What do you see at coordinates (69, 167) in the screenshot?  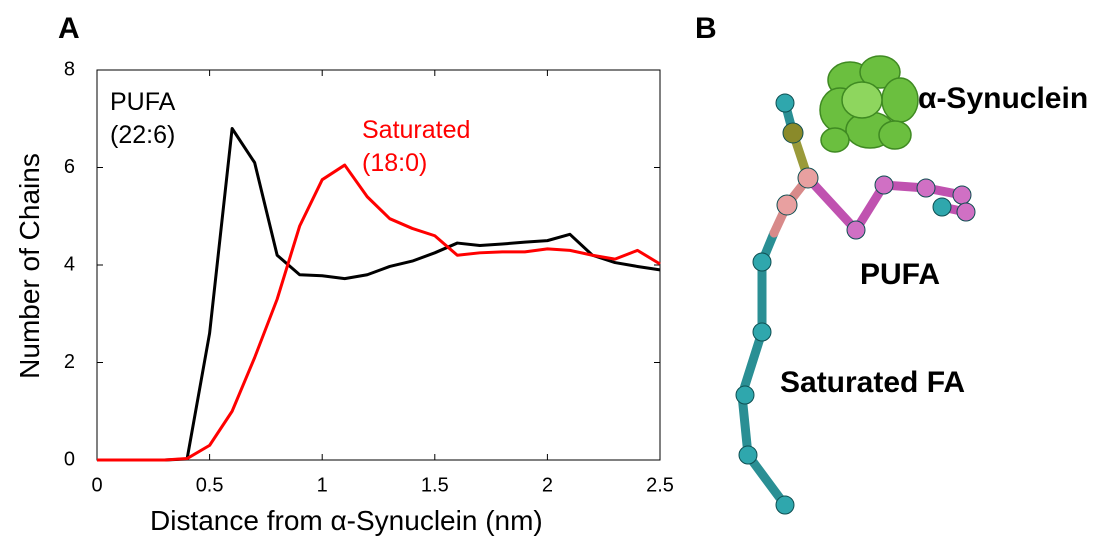 I see `y-tick-label: 6` at bounding box center [69, 167].